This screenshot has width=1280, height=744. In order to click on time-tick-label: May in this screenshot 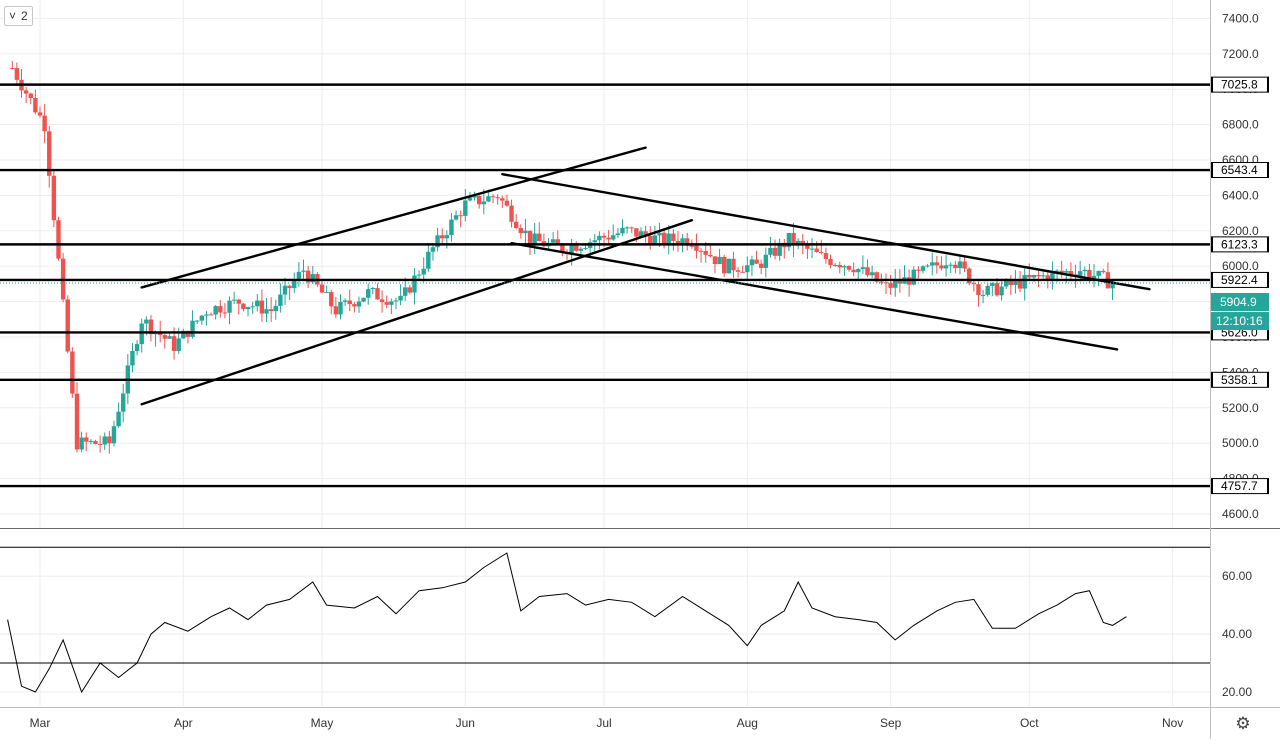, I will do `click(322, 723)`.